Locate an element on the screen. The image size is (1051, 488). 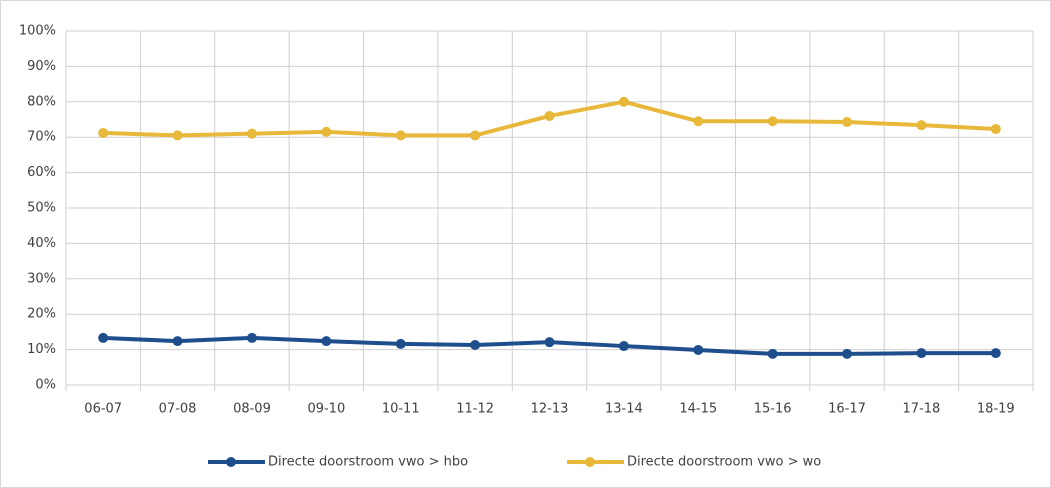
y-tick-label: 100% is located at coordinates (37, 31).